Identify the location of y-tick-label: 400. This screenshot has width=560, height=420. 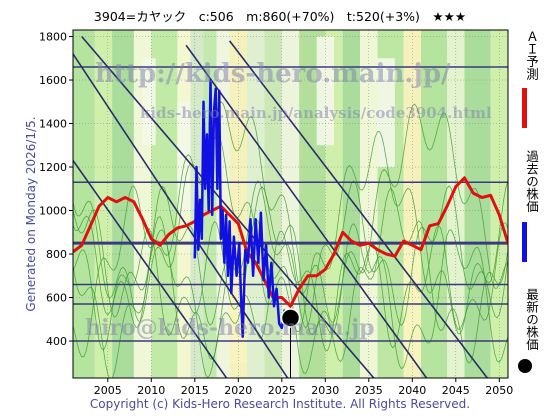
(56, 341).